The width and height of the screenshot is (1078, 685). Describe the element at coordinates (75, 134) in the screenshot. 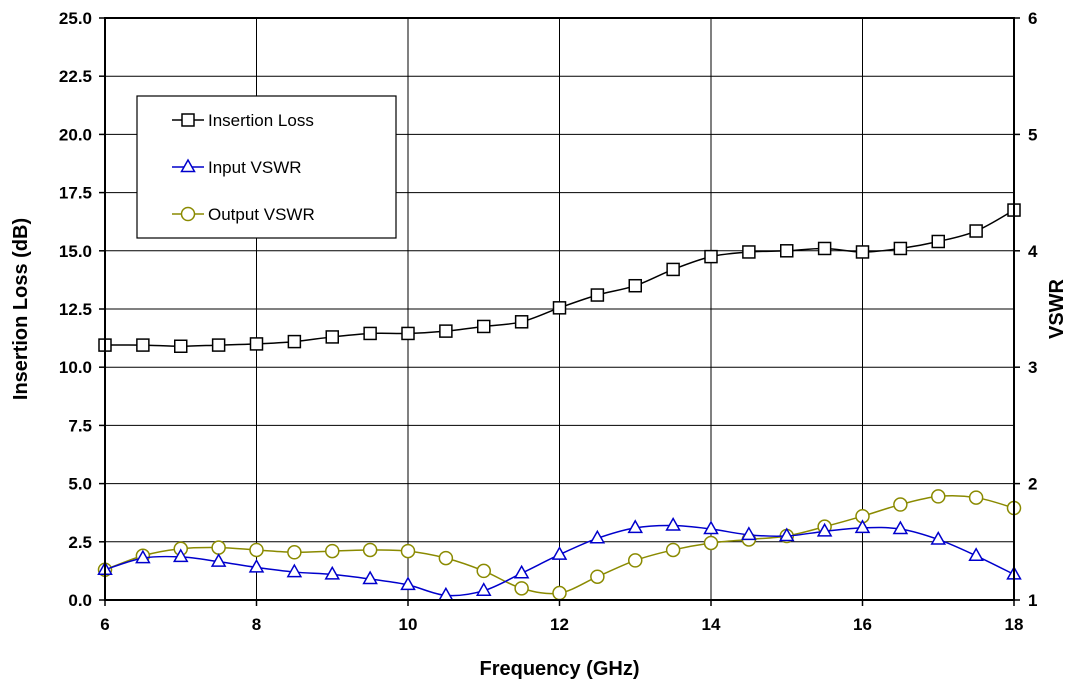

I see `y-tick-label: 20.0` at that location.